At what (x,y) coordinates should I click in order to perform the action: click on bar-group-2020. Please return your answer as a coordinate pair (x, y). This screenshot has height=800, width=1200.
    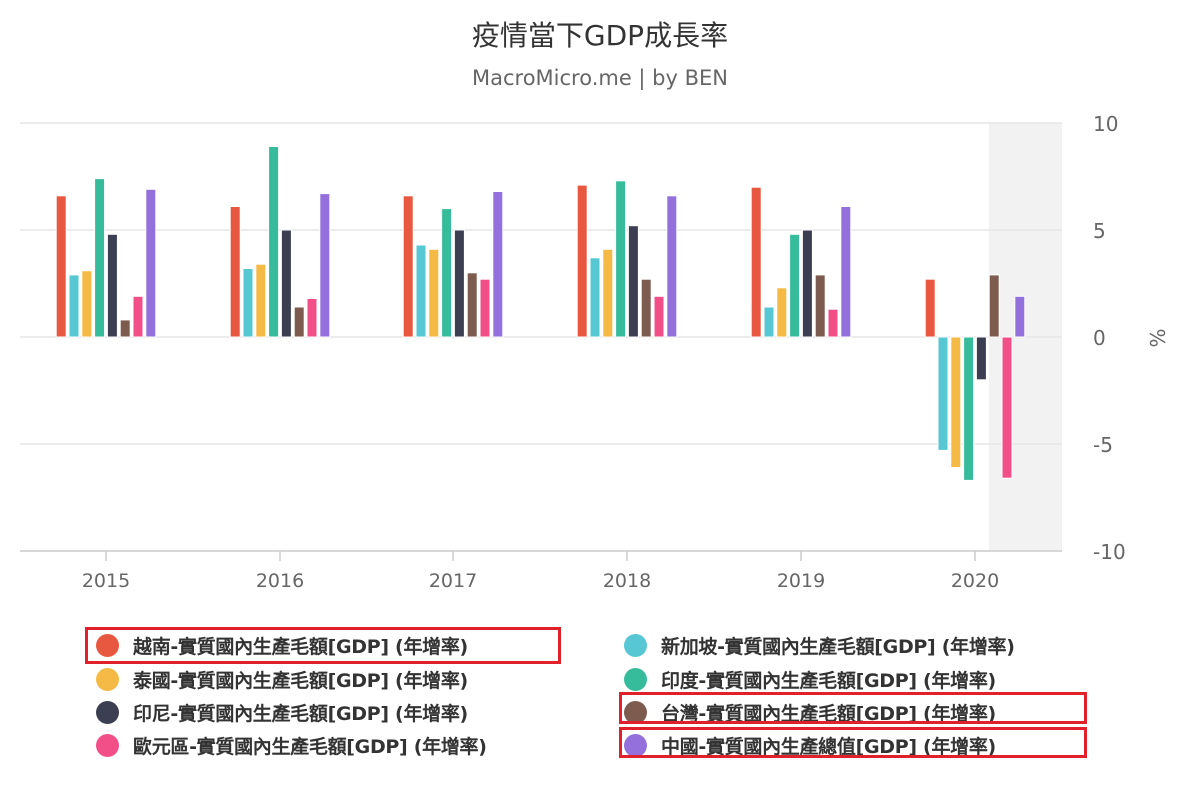
    Looking at the image, I should click on (975, 377).